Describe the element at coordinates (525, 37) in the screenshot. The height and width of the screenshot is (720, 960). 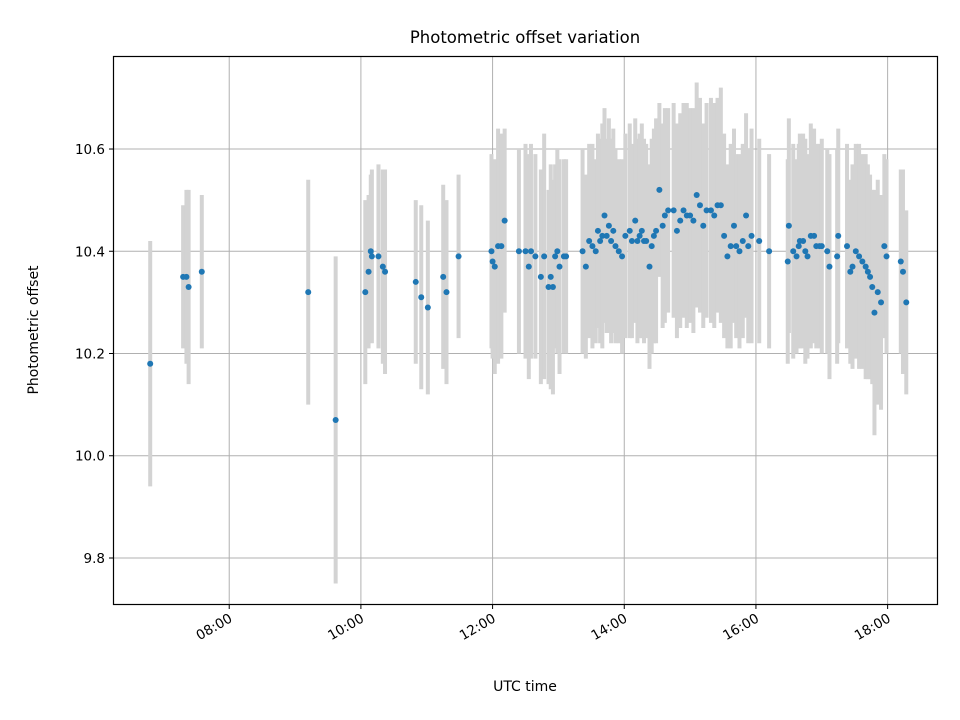
I see `chart-title: Photometric offset variation` at that location.